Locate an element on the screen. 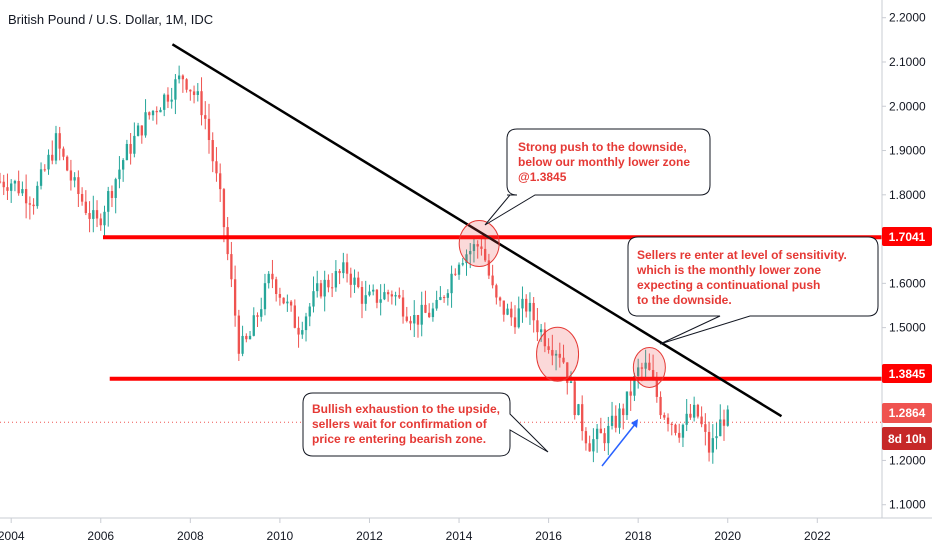 The height and width of the screenshot is (550, 932). current-price-tag-bg is located at coordinates (907, 413).